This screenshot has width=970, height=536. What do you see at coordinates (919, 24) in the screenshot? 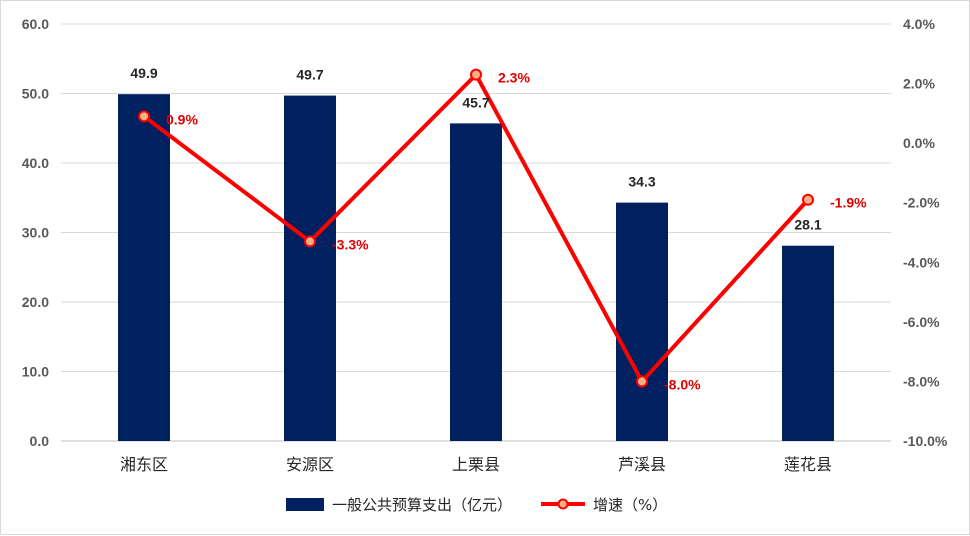
I see `y-right-tick-label: 4.0%` at bounding box center [919, 24].